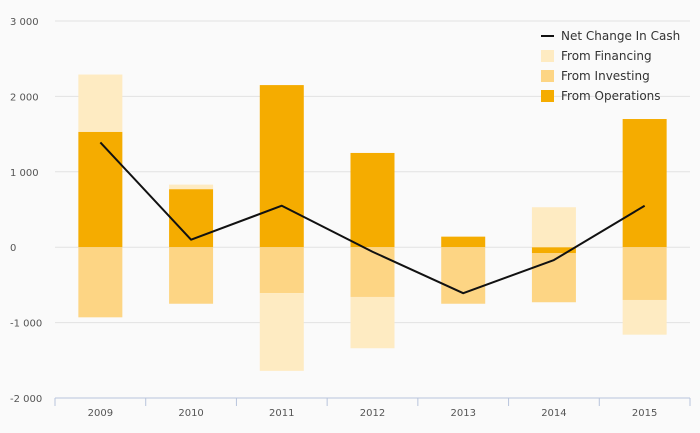 This screenshot has width=700, height=433. What do you see at coordinates (553, 250) in the screenshot?
I see `bar-from-operations-2014` at bounding box center [553, 250].